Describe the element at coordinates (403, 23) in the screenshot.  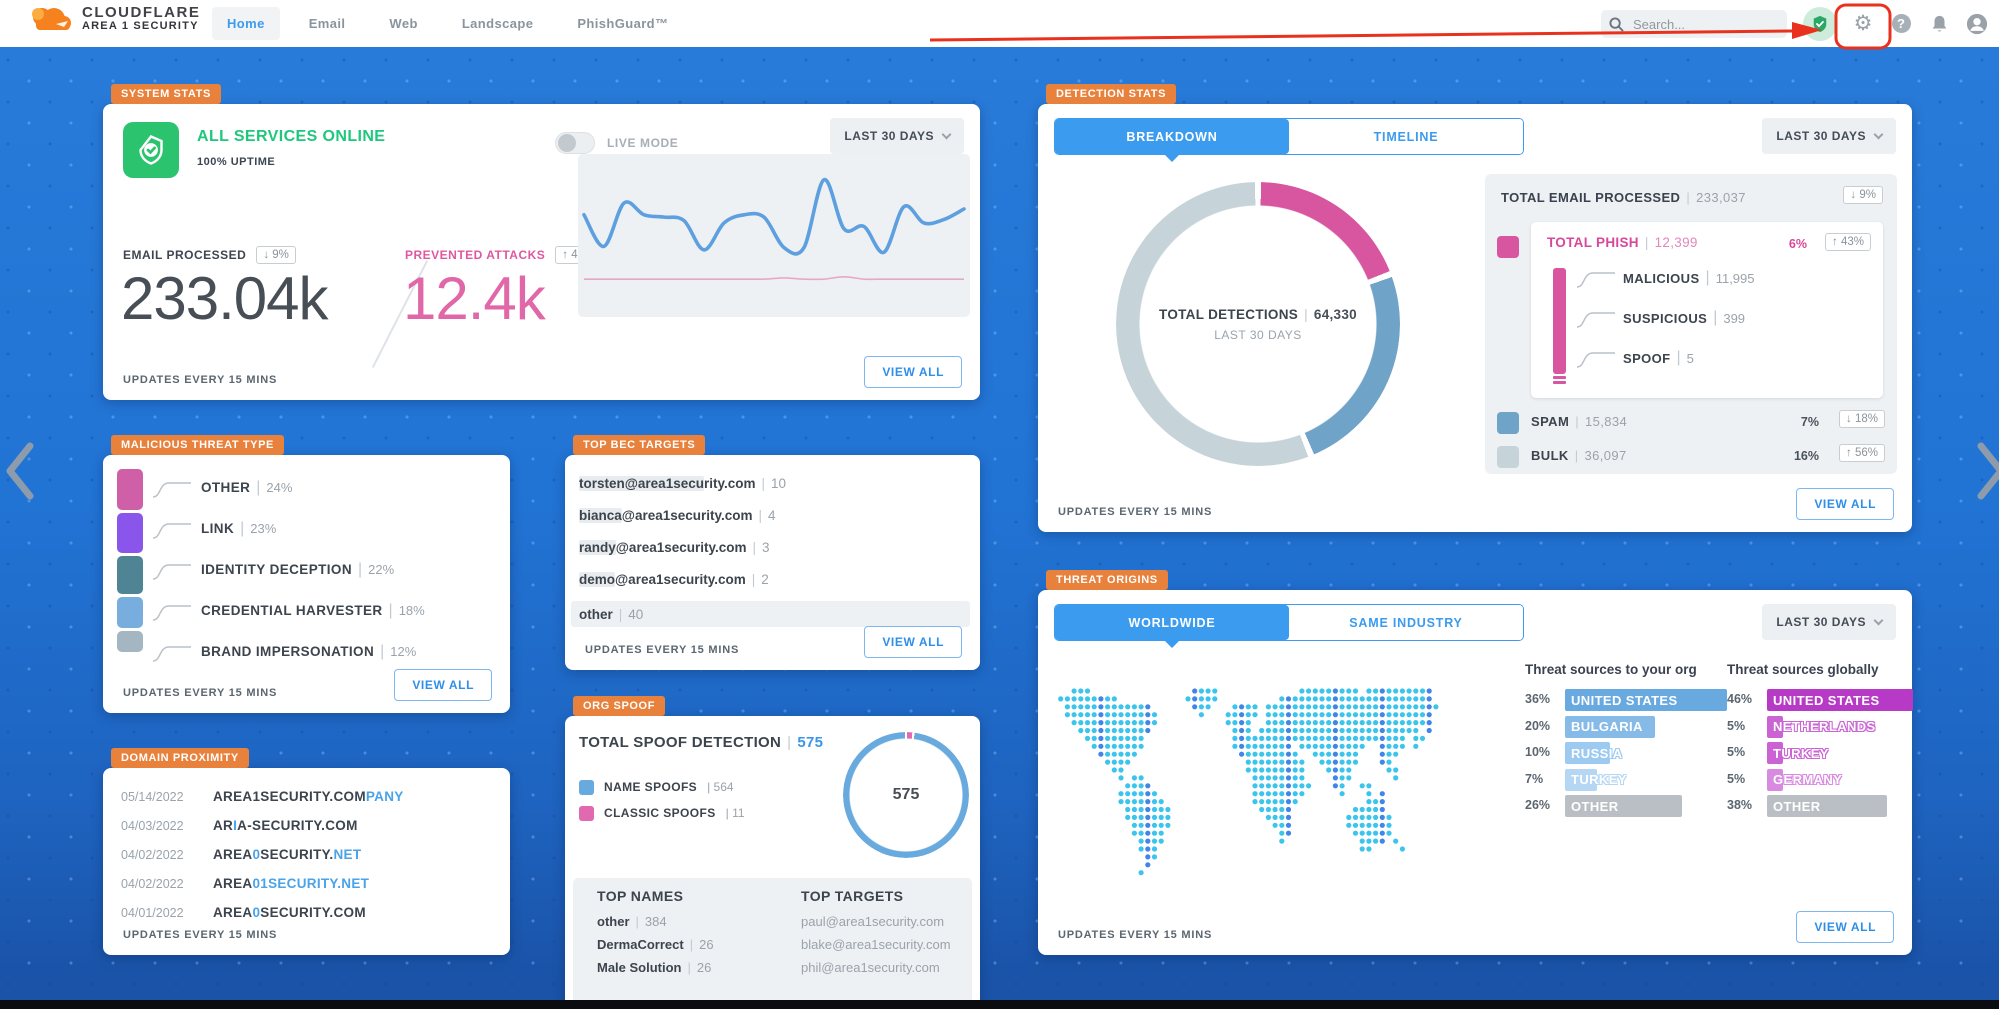
I see `nav-item-web: Web` at that location.